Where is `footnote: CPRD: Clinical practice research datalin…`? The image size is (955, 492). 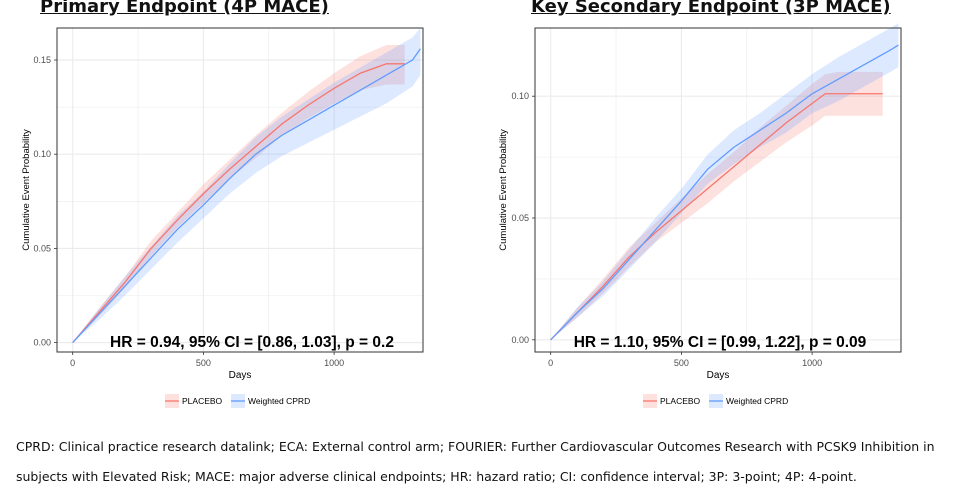 footnote: CPRD: Clinical practice research datalin… is located at coordinates (475, 461).